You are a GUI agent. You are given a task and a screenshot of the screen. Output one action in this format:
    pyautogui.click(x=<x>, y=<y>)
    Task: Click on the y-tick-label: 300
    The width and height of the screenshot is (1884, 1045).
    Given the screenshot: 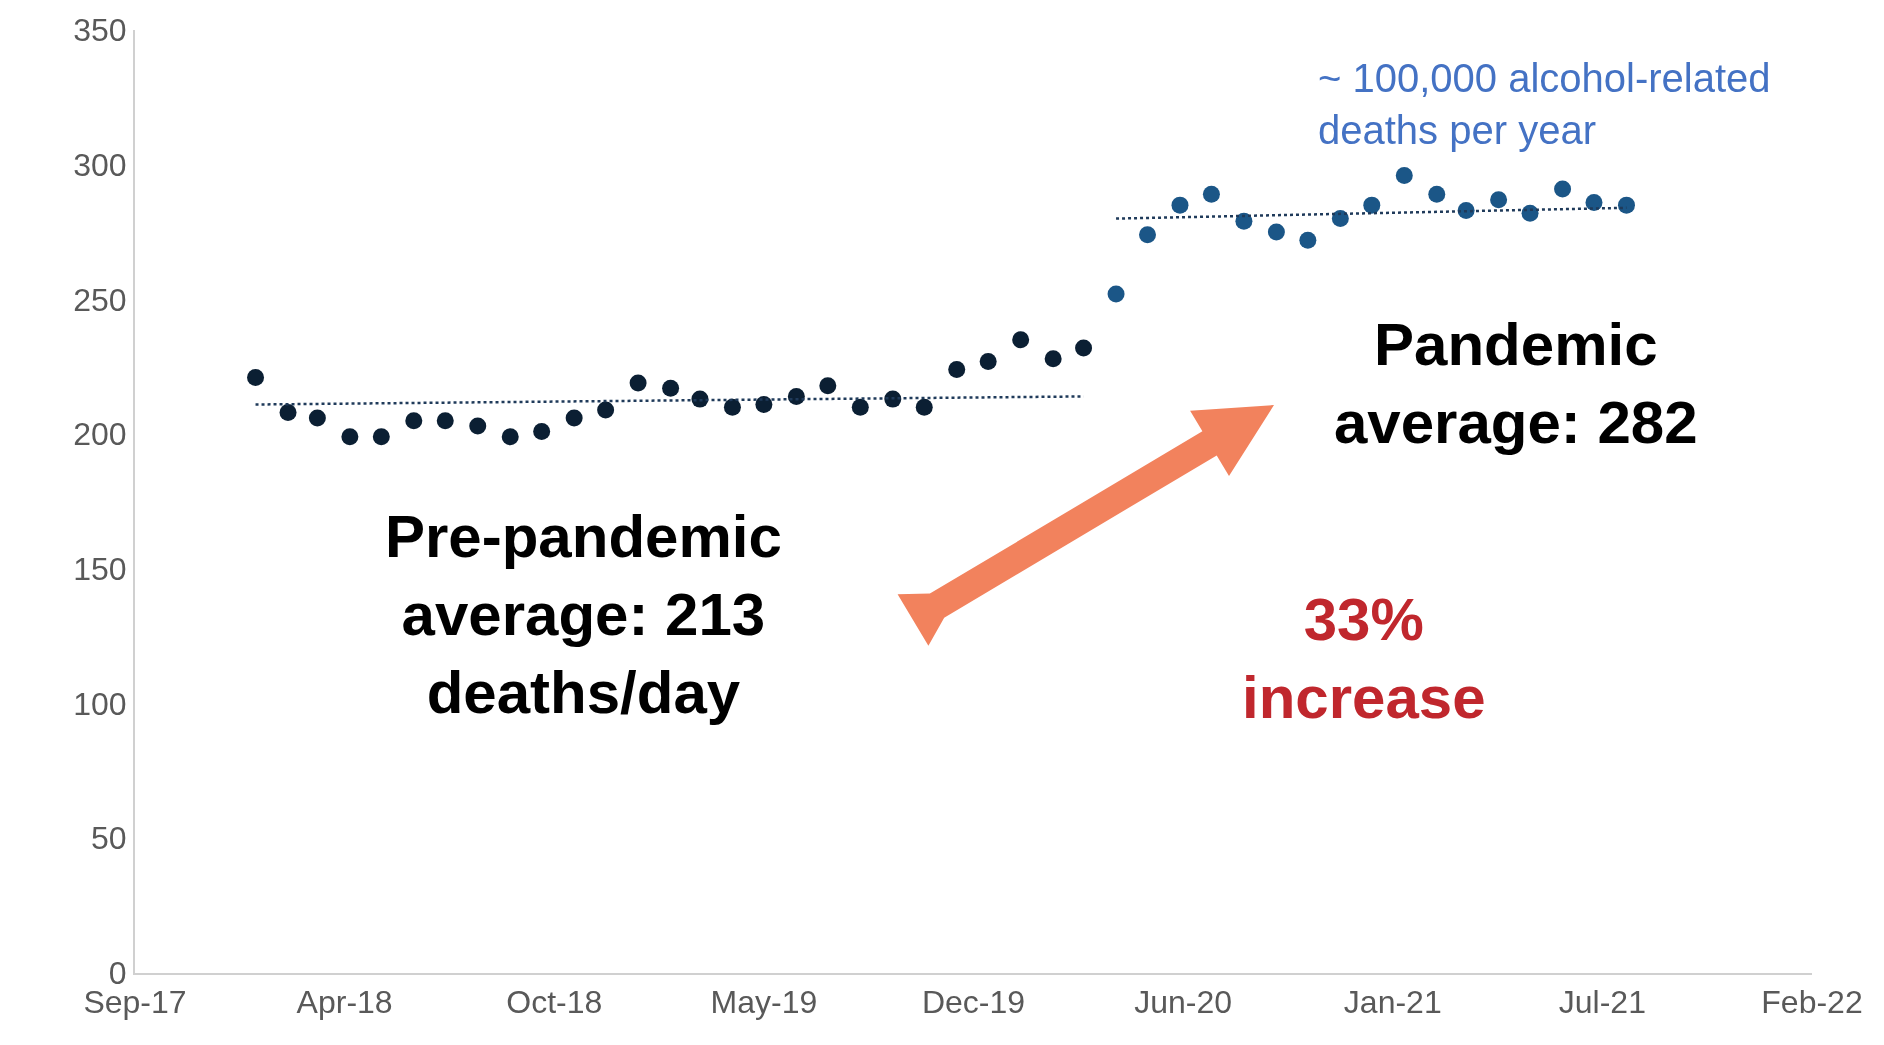 What is the action you would take?
    pyautogui.click(x=100, y=164)
    